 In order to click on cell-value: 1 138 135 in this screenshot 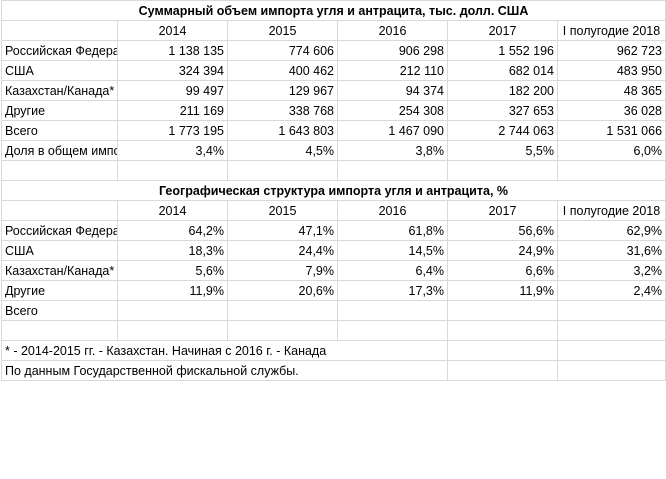, I will do `click(172, 50)`.